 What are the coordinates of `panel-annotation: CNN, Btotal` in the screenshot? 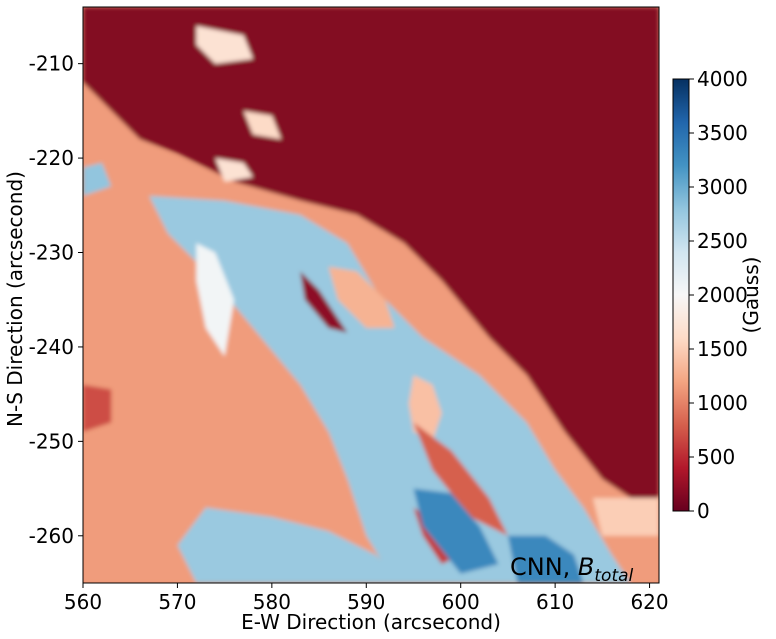 It's located at (572, 569).